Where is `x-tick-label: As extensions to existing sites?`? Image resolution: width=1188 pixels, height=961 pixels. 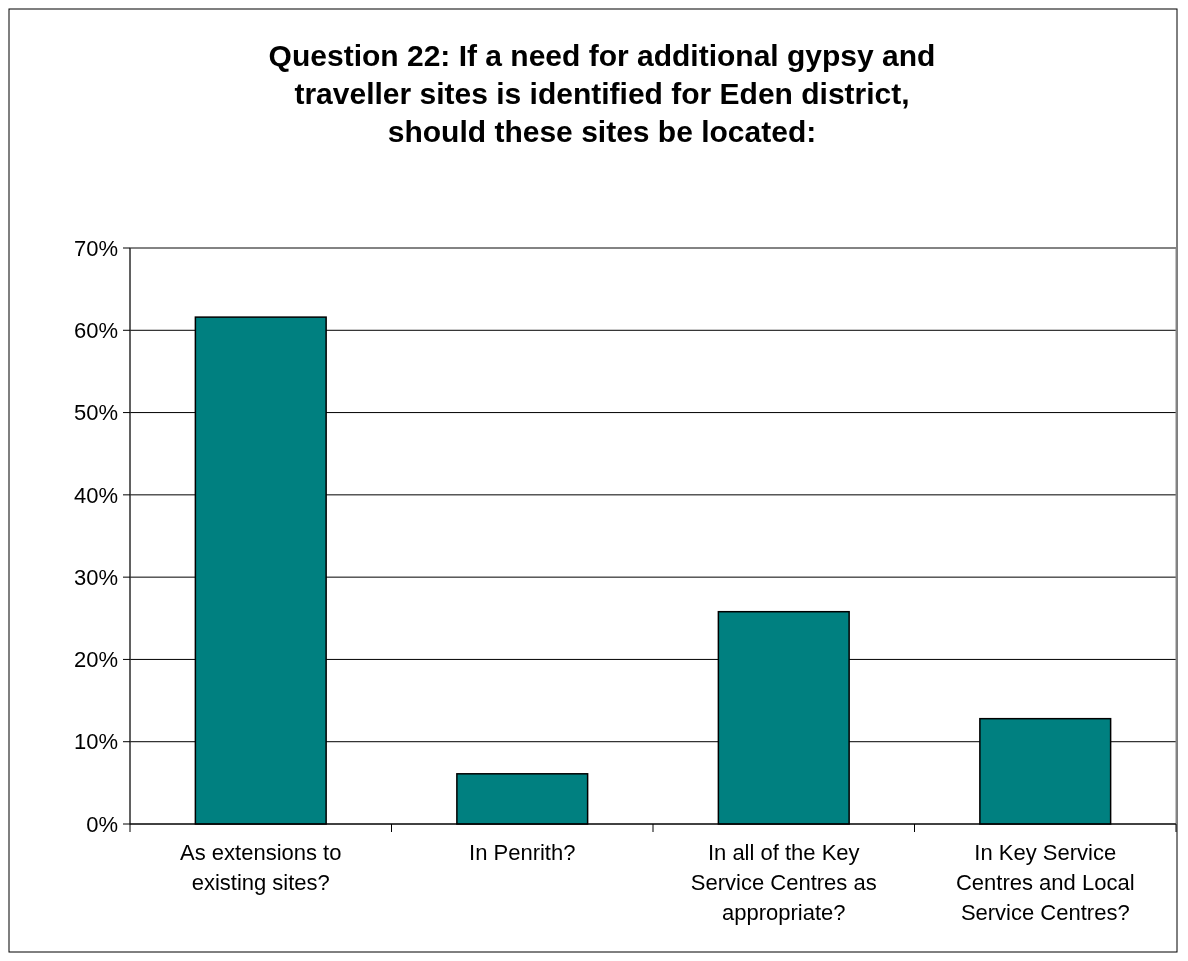
x-tick-label: As extensions to existing sites? is located at coordinates (261, 867).